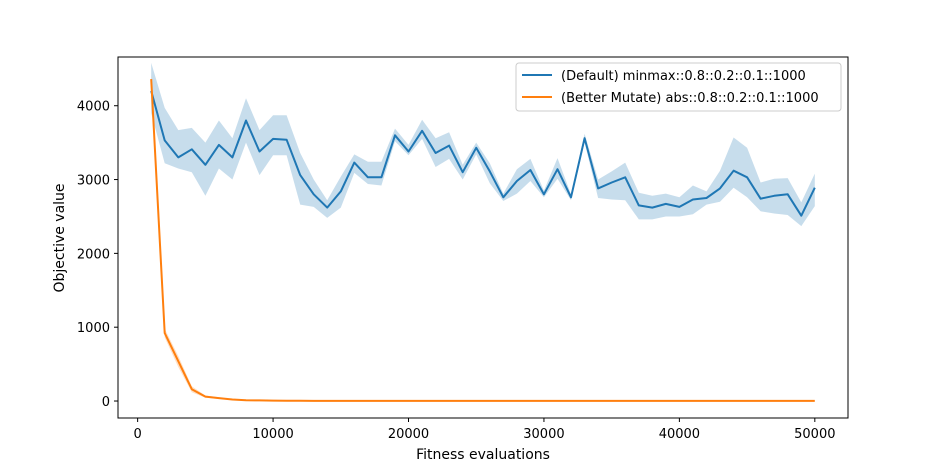 The image size is (942, 470). I want to click on x-tick-label: 20000, so click(408, 434).